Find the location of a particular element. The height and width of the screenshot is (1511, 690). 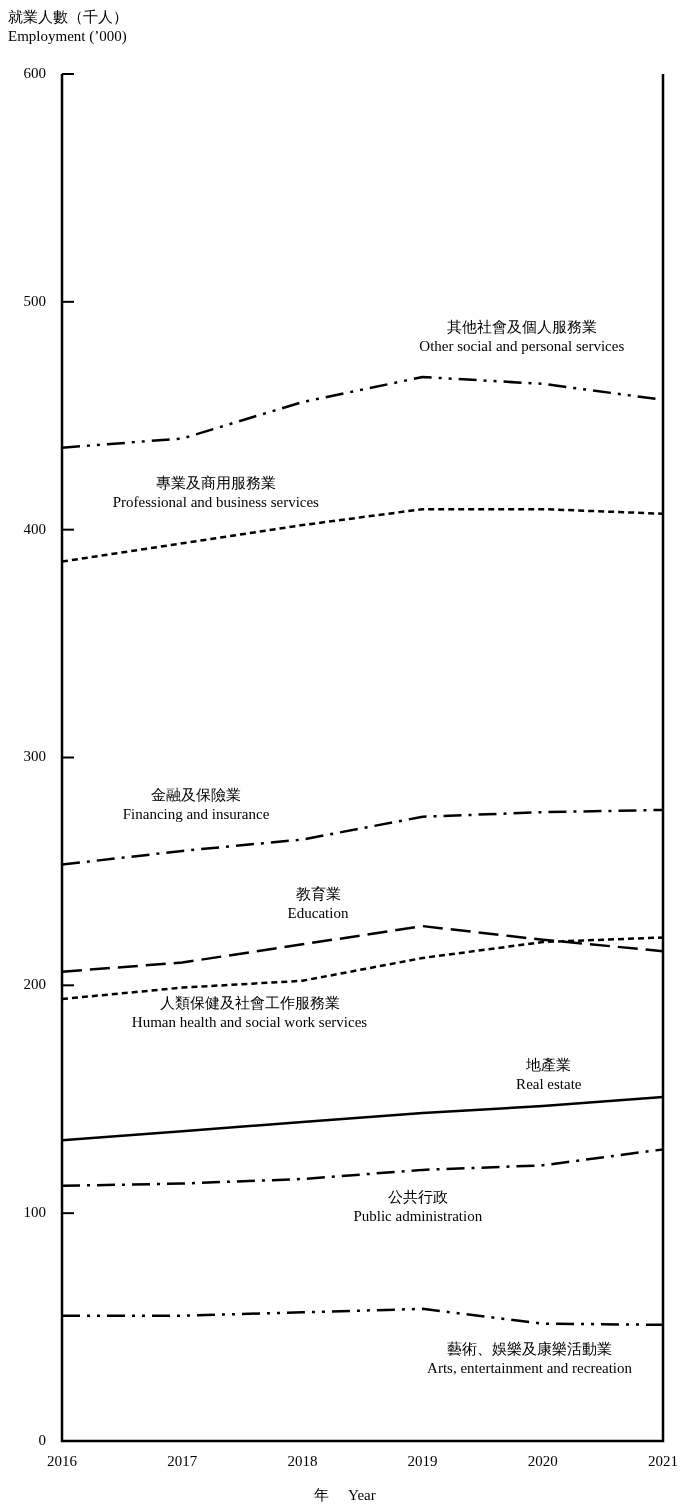

series-label: 金融及保險業 Financing and insurance is located at coordinates (196, 805).